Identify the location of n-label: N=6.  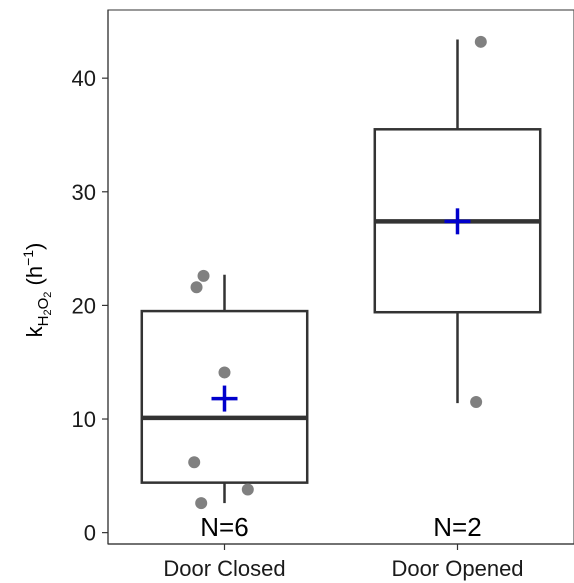
(224, 527).